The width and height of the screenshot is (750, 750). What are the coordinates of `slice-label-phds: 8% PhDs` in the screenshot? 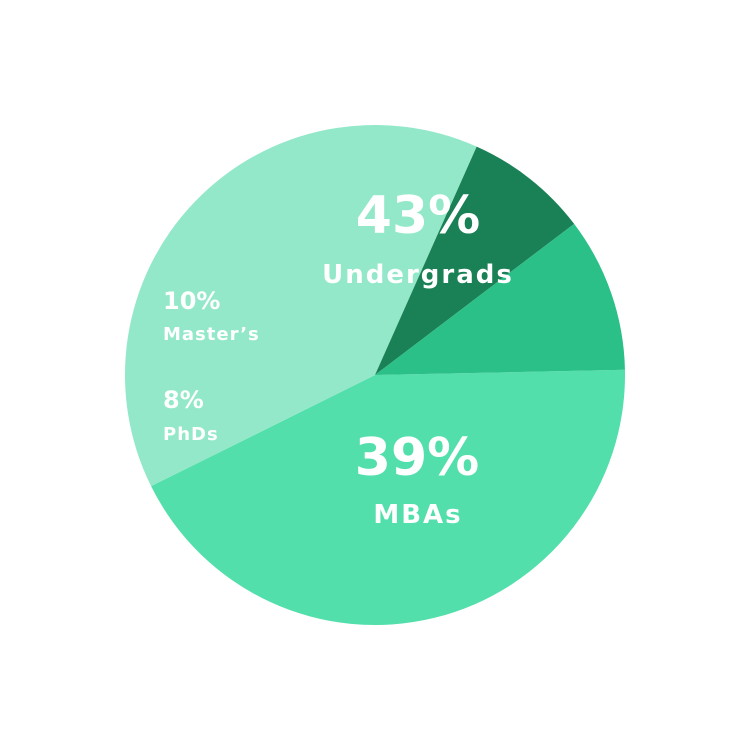 It's located at (191, 415).